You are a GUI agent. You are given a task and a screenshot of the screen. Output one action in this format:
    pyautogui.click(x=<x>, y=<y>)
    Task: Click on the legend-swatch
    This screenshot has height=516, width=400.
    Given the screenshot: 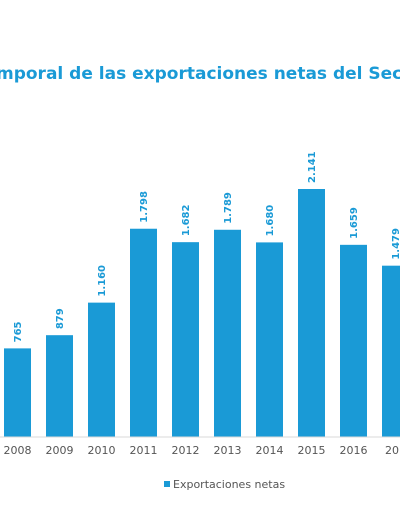 What is the action you would take?
    pyautogui.click(x=167, y=484)
    